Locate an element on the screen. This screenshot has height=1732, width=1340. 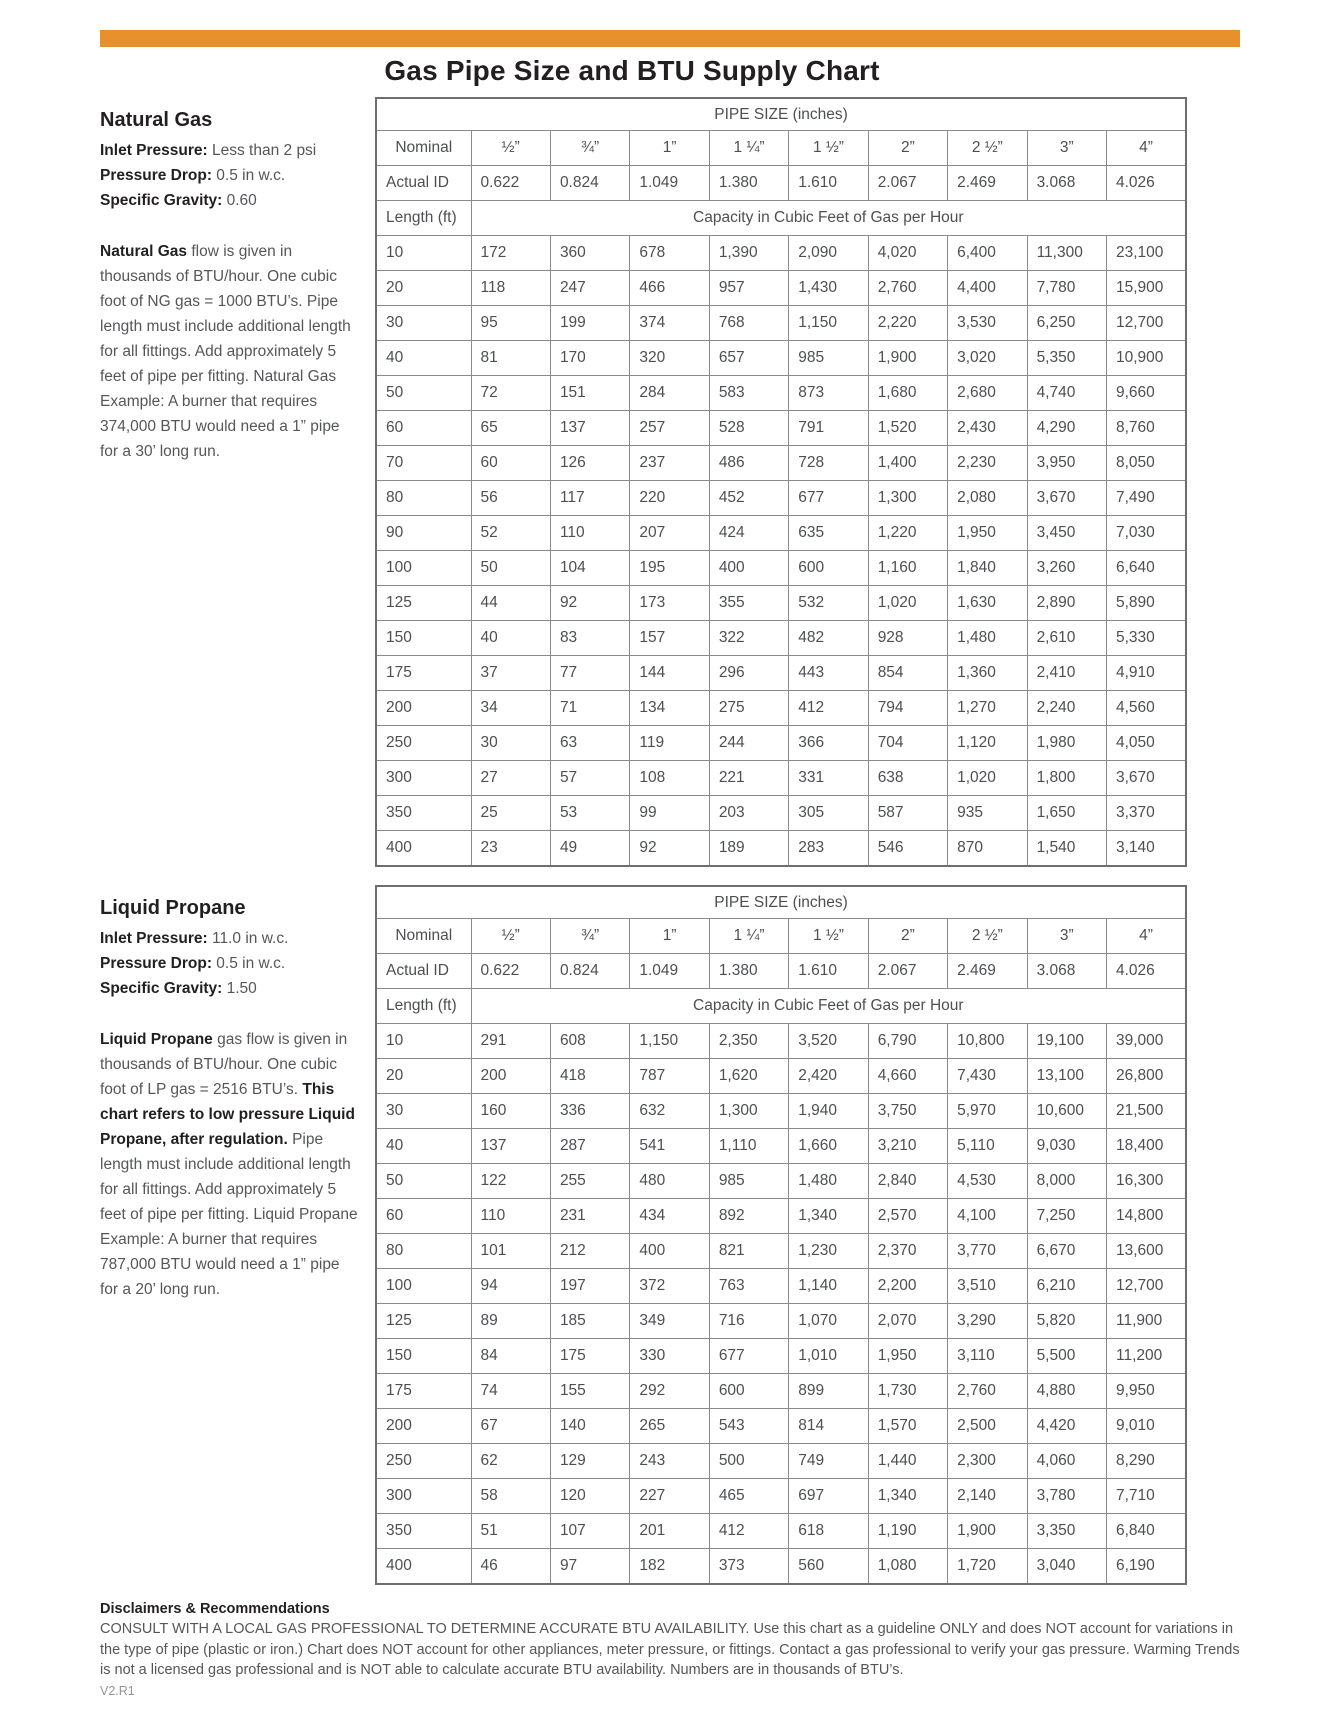
table-row: 100 50 104 195 400 600 1,160 1,840 3,260 6,640 is located at coordinates (781, 568).